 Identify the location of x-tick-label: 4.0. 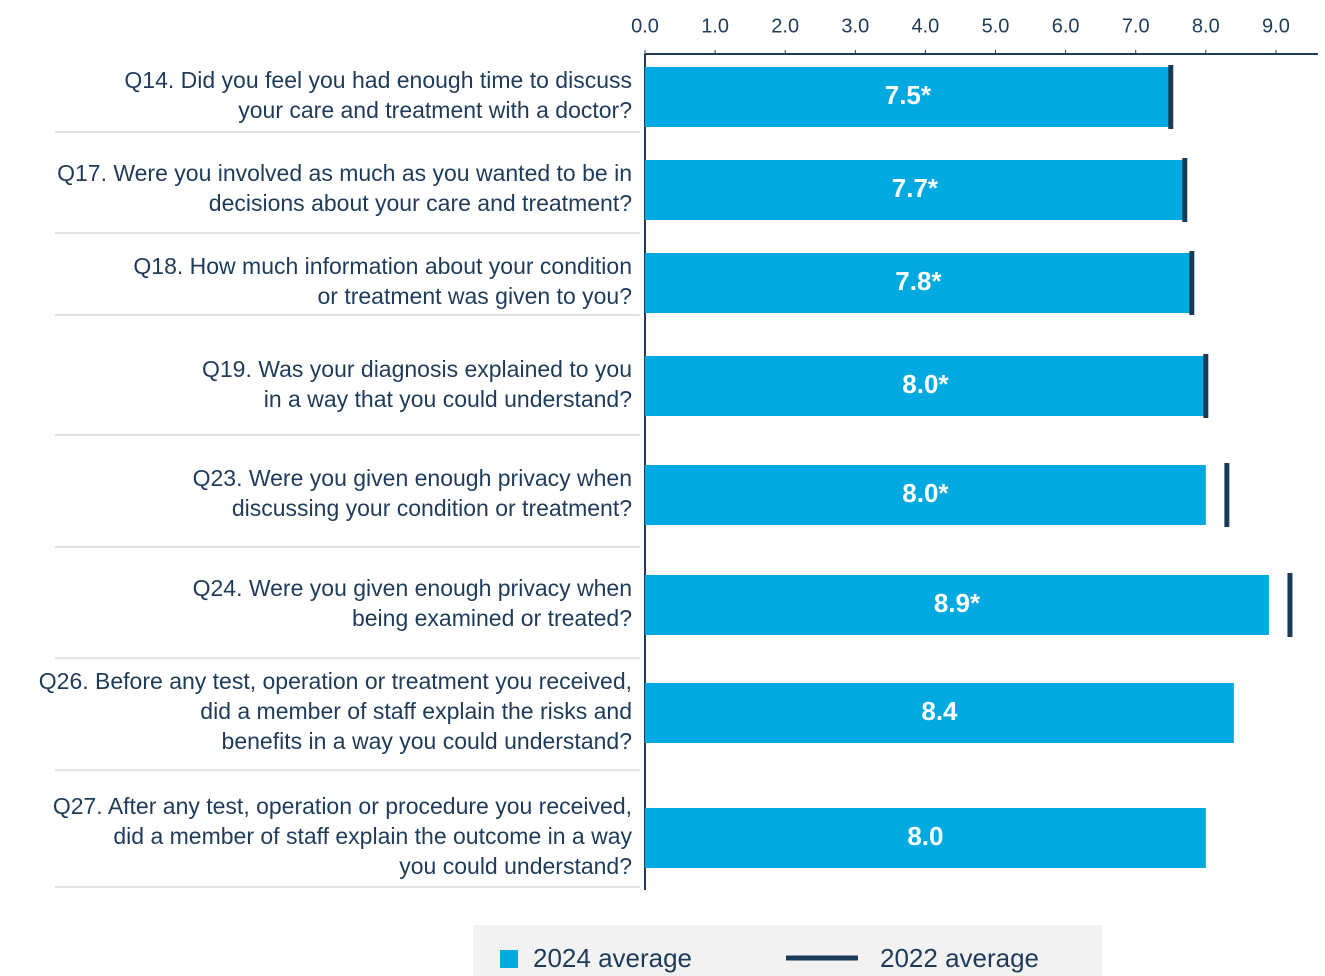
(926, 26).